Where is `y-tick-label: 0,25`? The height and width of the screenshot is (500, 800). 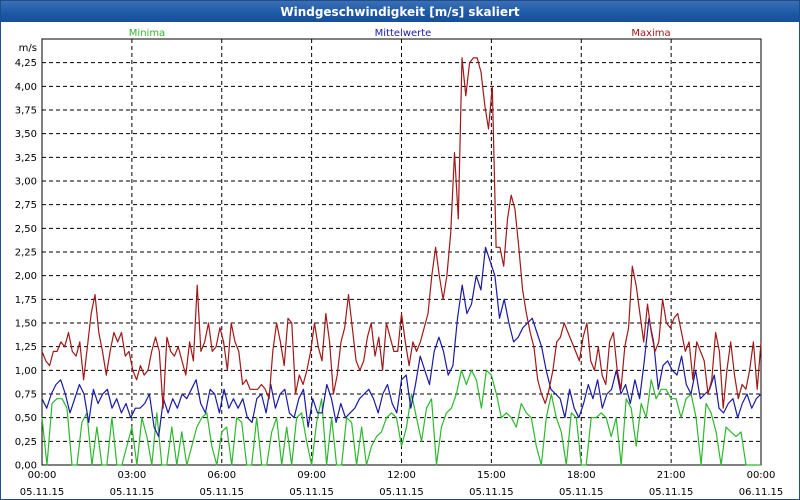
y-tick-label: 0,25 is located at coordinates (26, 442).